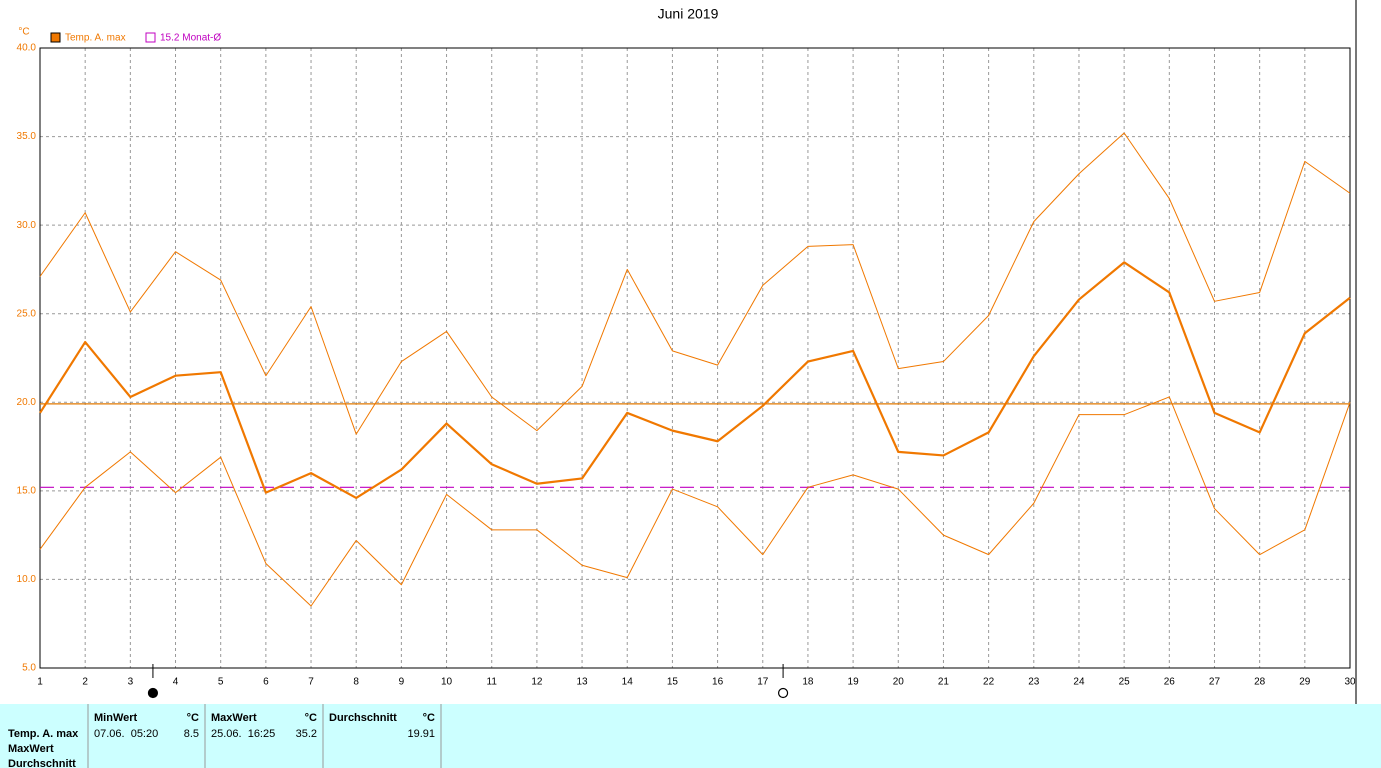 This screenshot has width=1381, height=768. Describe the element at coordinates (191, 734) in the screenshot. I see `cell-value: 8.5` at that location.